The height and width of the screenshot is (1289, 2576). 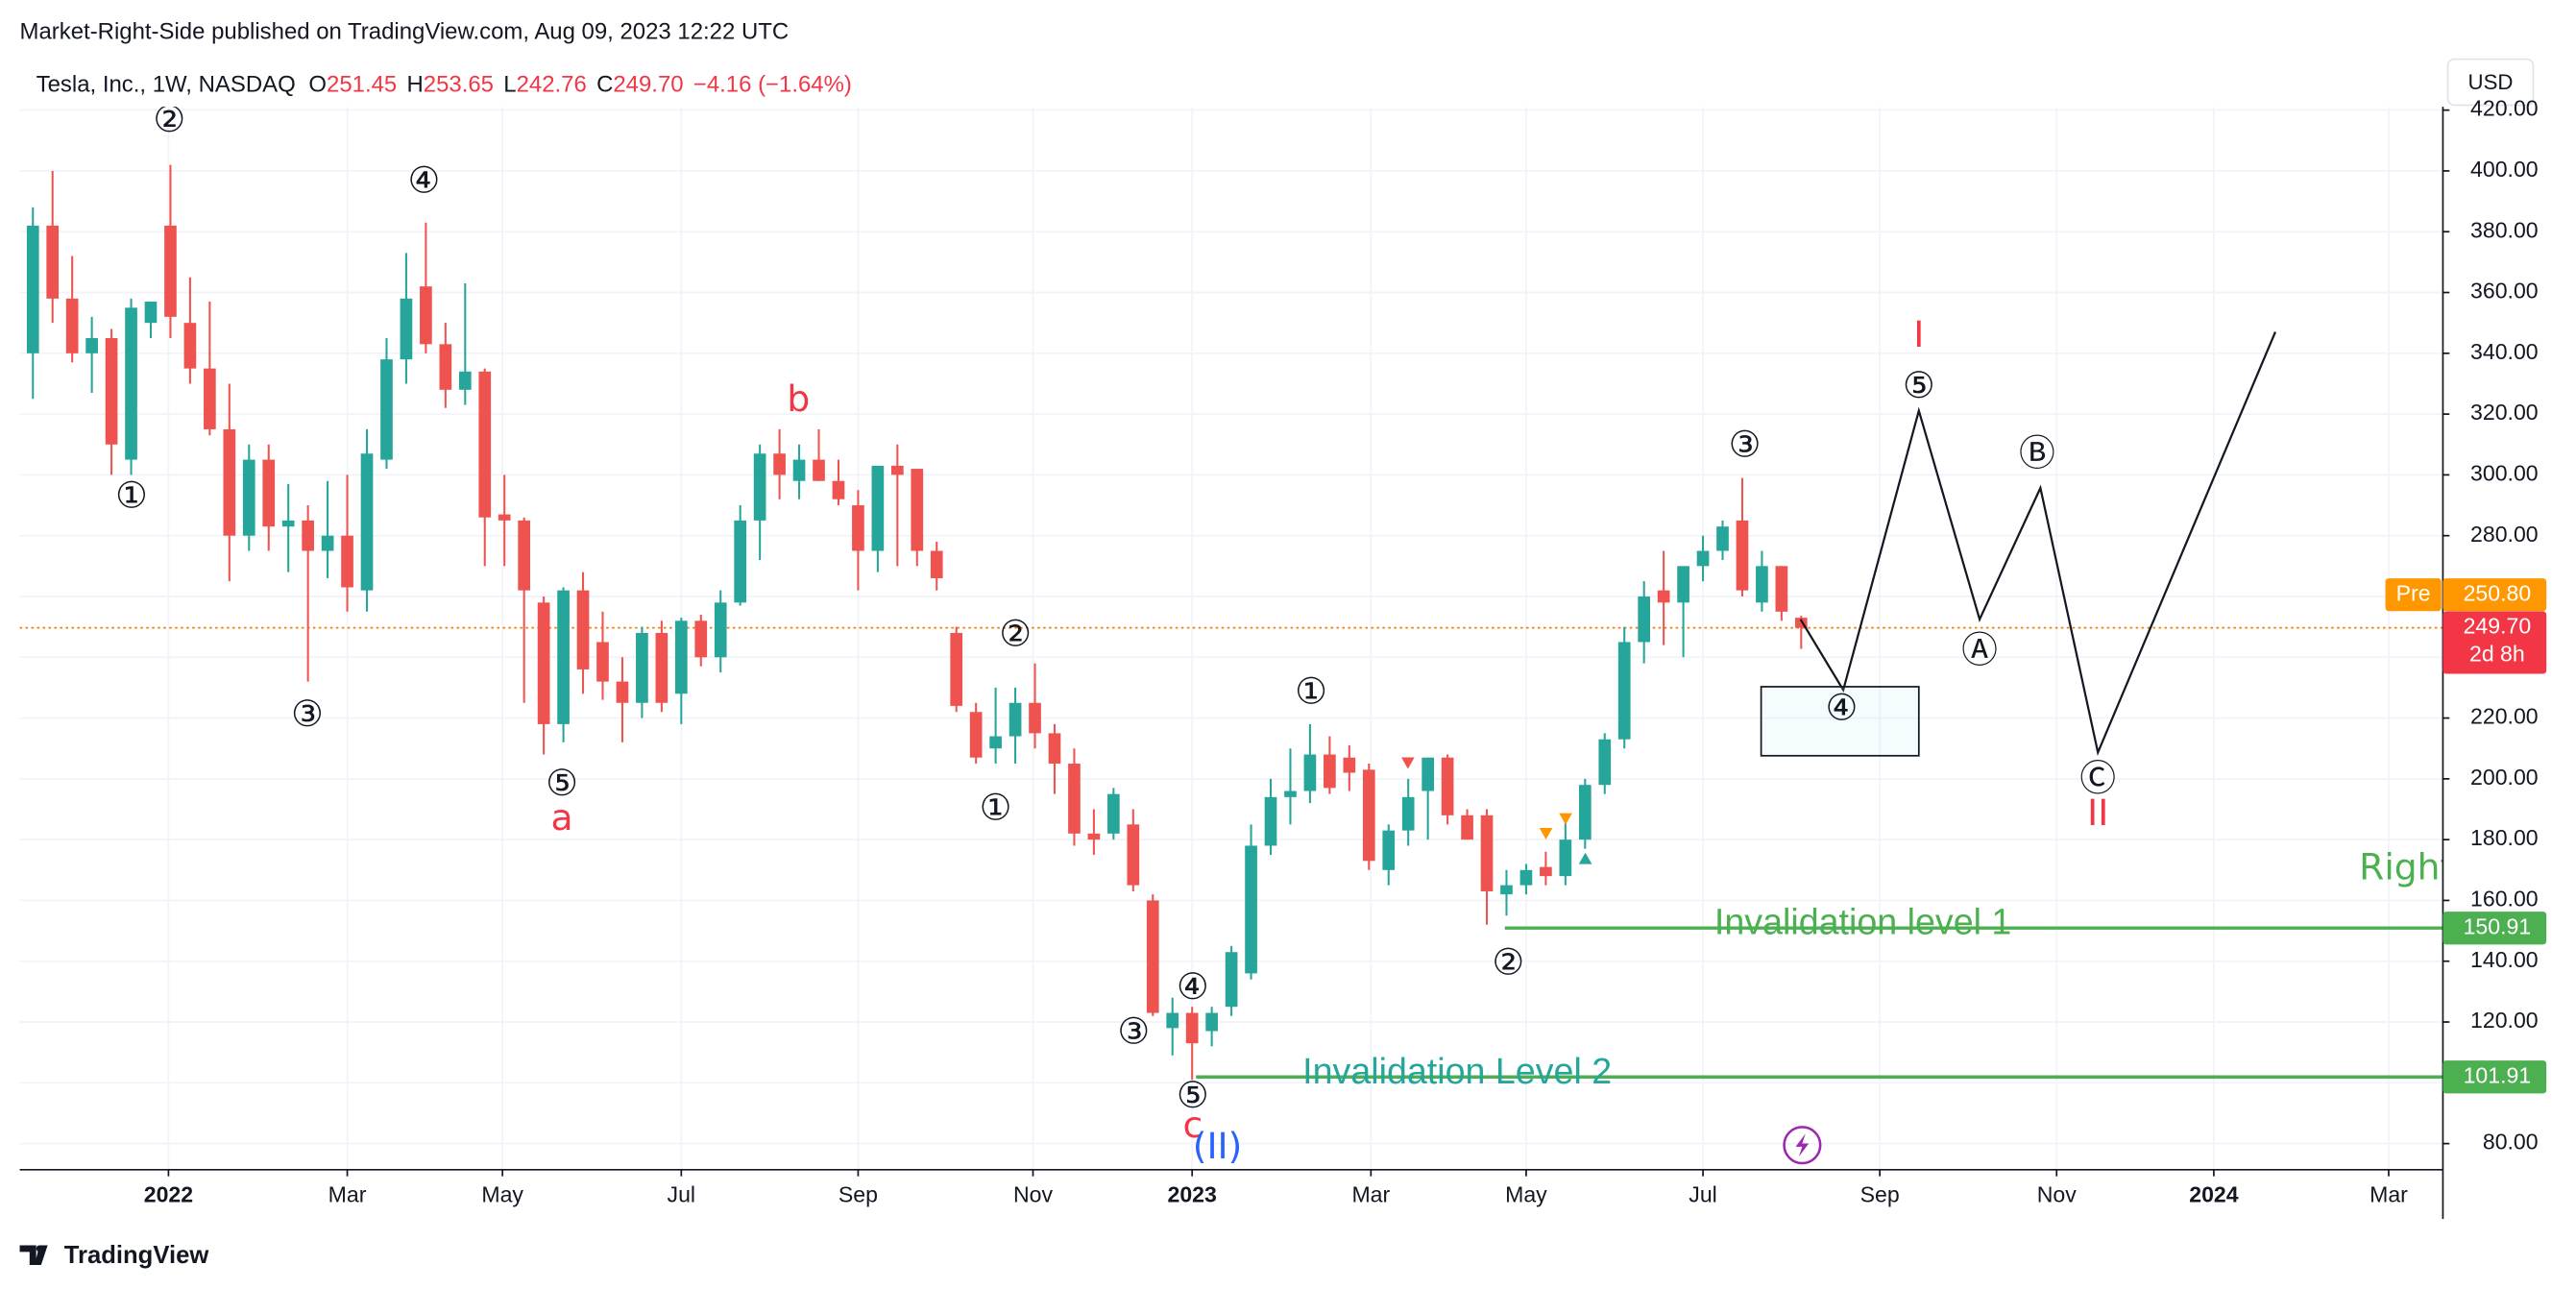 What do you see at coordinates (2504, 229) in the screenshot?
I see `y-tick-label: 380.00` at bounding box center [2504, 229].